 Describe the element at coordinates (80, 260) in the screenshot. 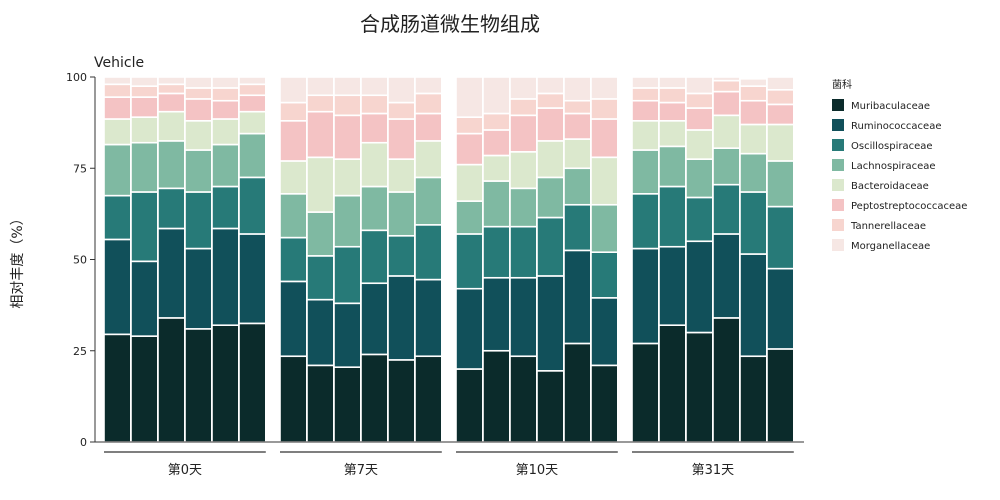

I see `y-tick-label: 50` at that location.